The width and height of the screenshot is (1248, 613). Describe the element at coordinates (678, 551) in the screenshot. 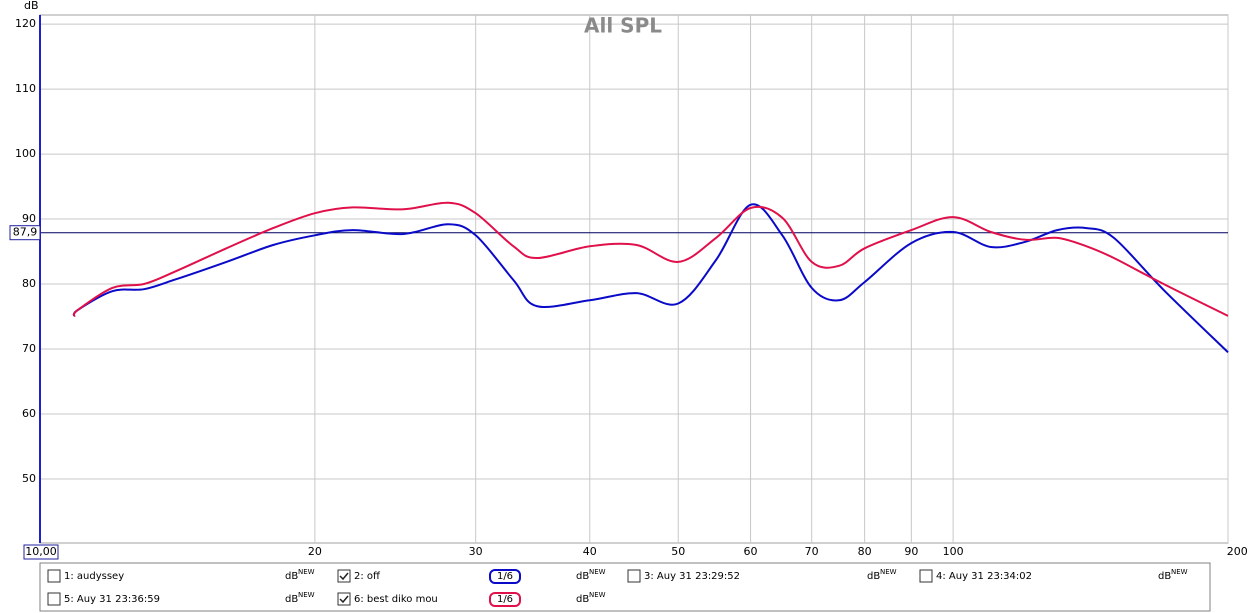

I see `x-tick-label: 50` at that location.